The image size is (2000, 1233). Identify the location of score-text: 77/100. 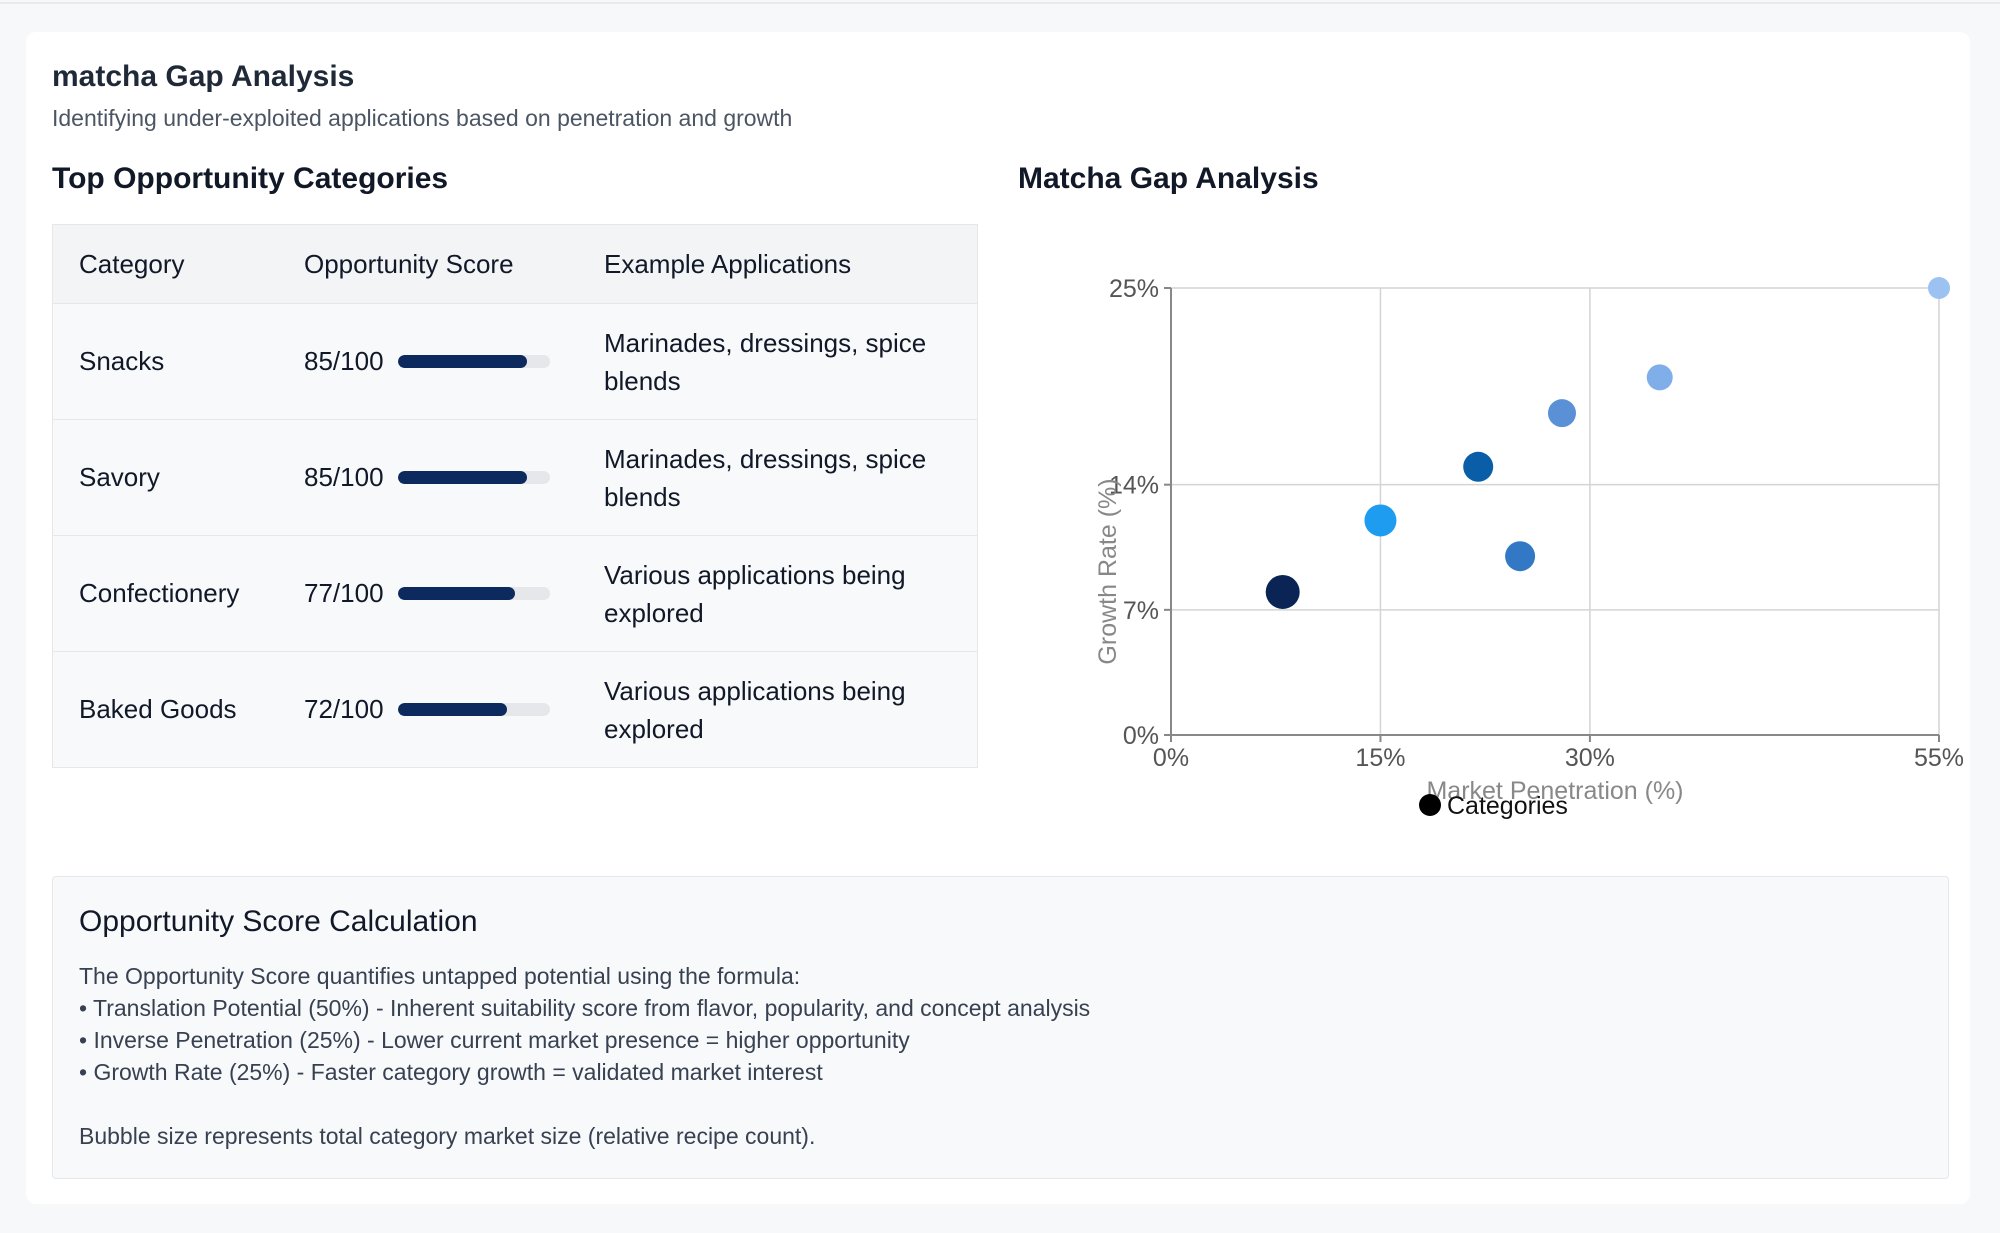
(344, 593).